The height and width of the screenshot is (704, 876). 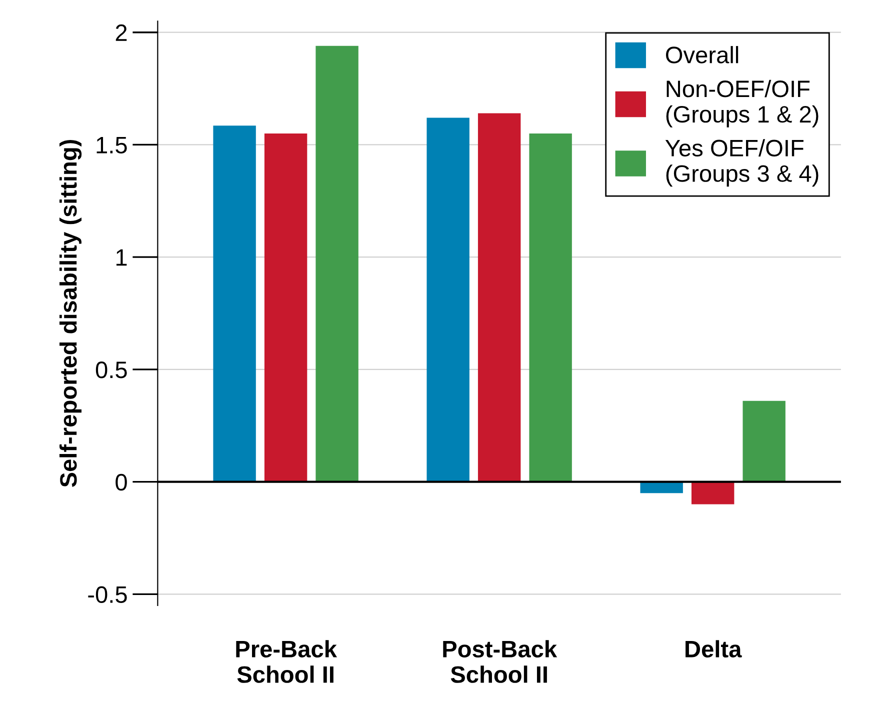 What do you see at coordinates (111, 145) in the screenshot?
I see `y-tick-label: 1.5` at bounding box center [111, 145].